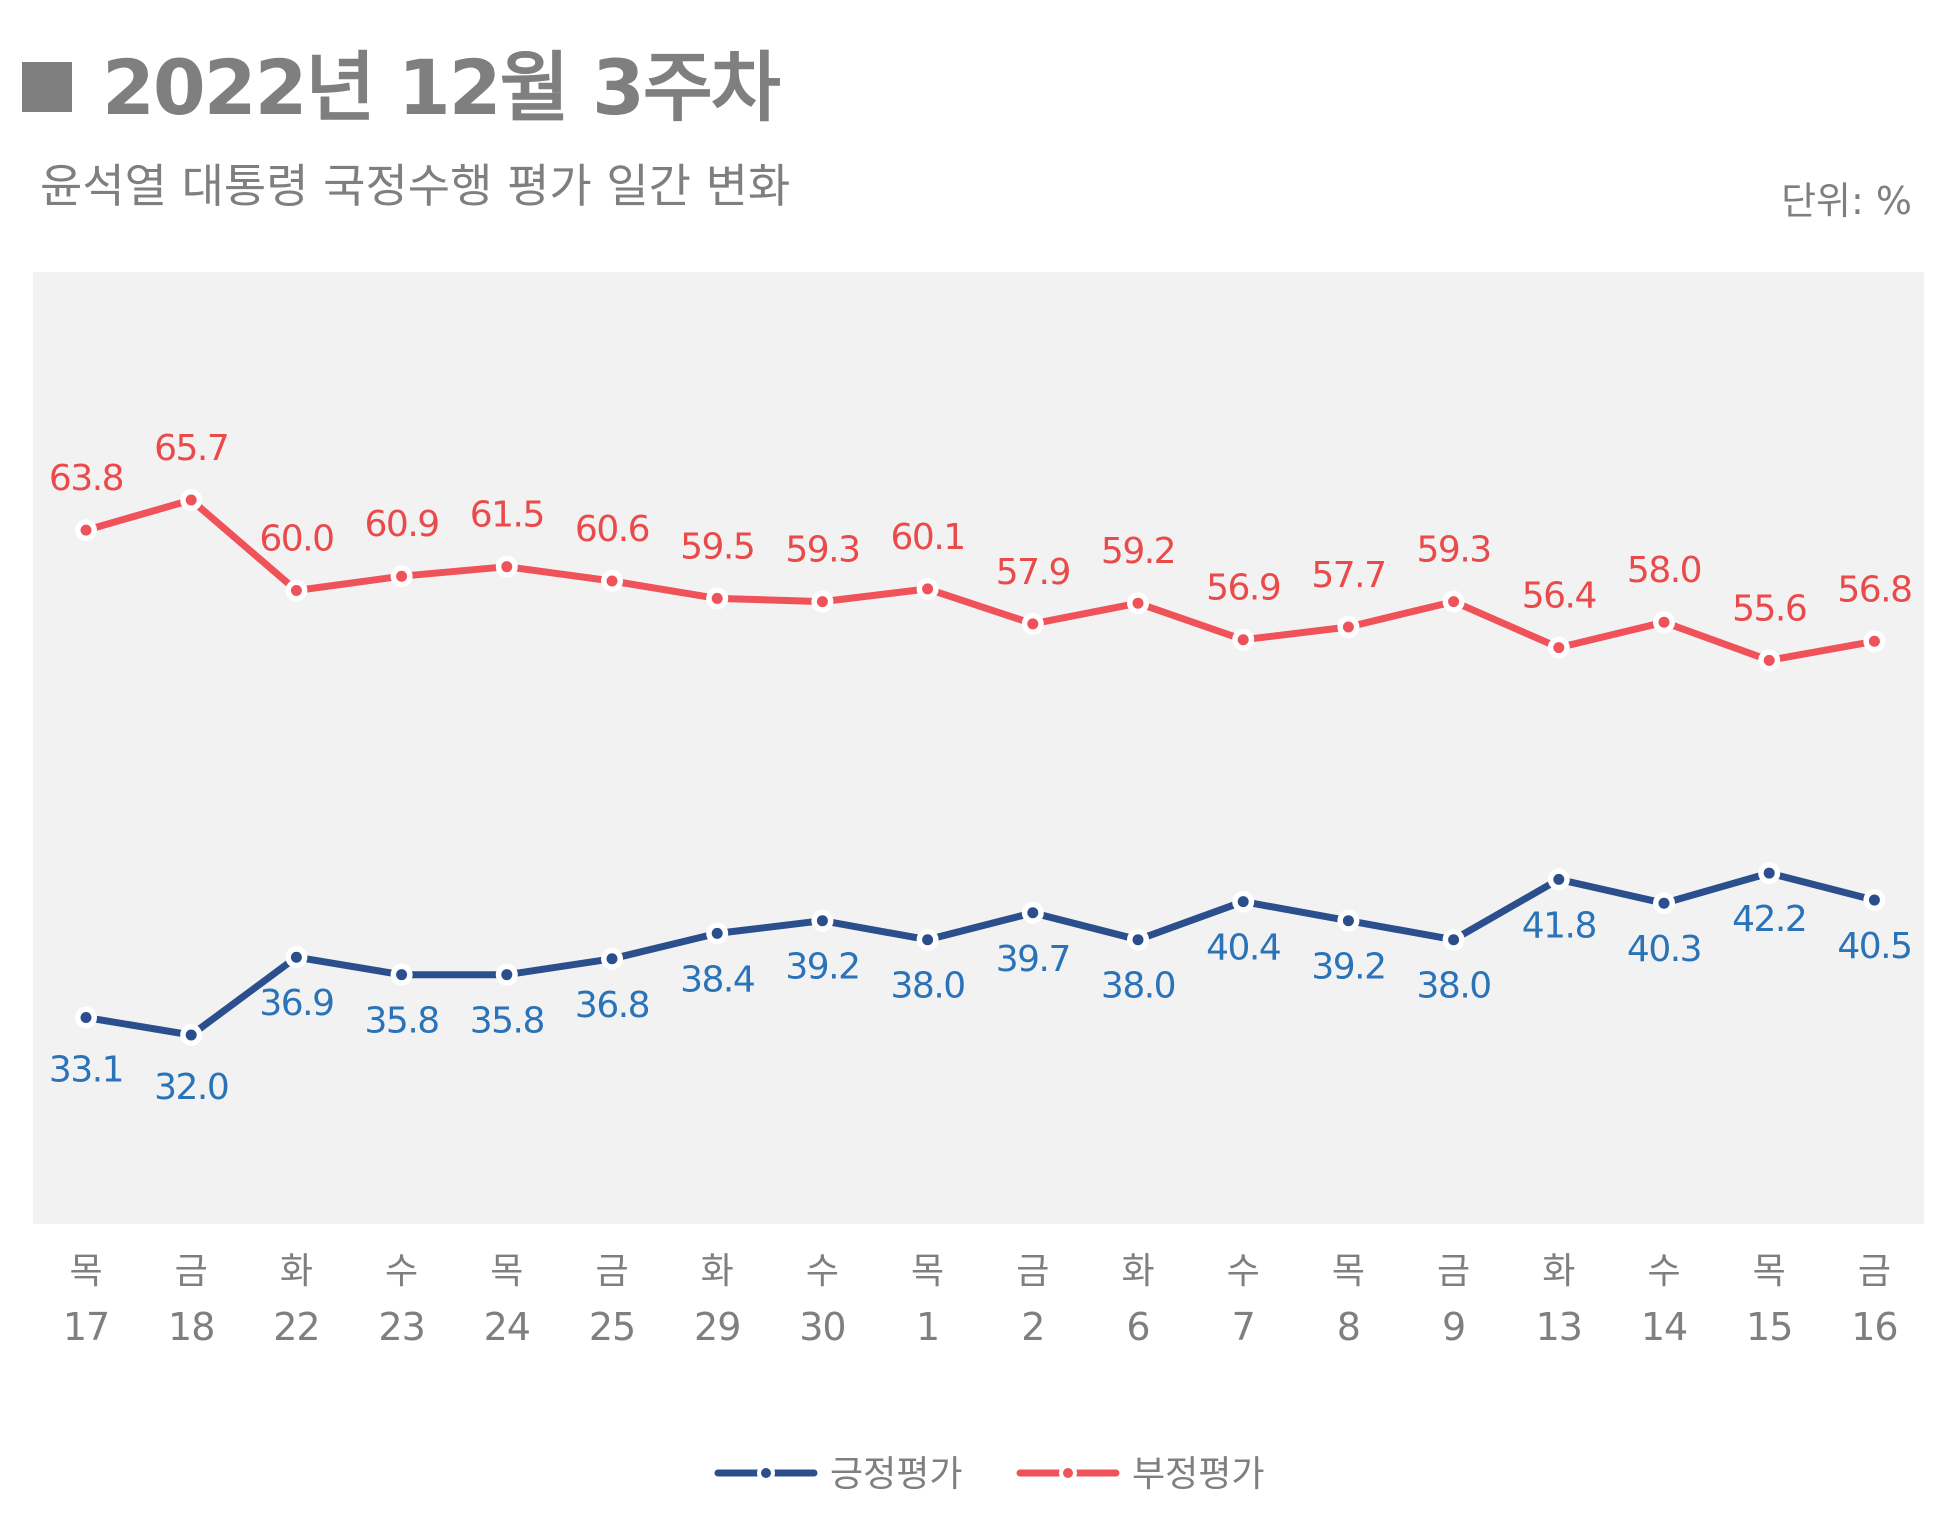  I want to click on title-square-icon, so click(47, 87).